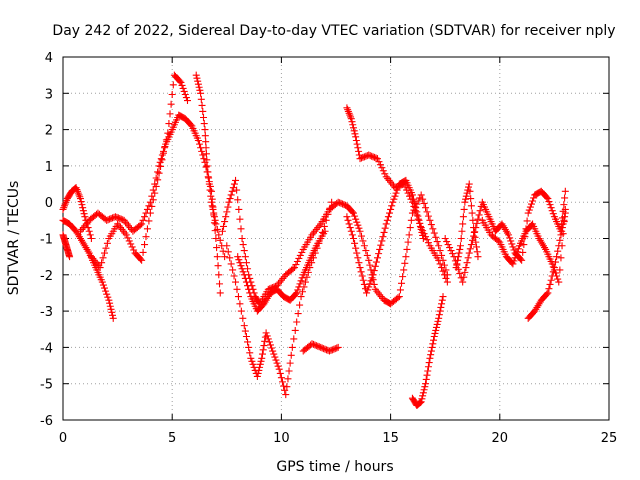 The width and height of the screenshot is (640, 480). What do you see at coordinates (77, 213) in the screenshot?
I see `series-track-c` at bounding box center [77, 213].